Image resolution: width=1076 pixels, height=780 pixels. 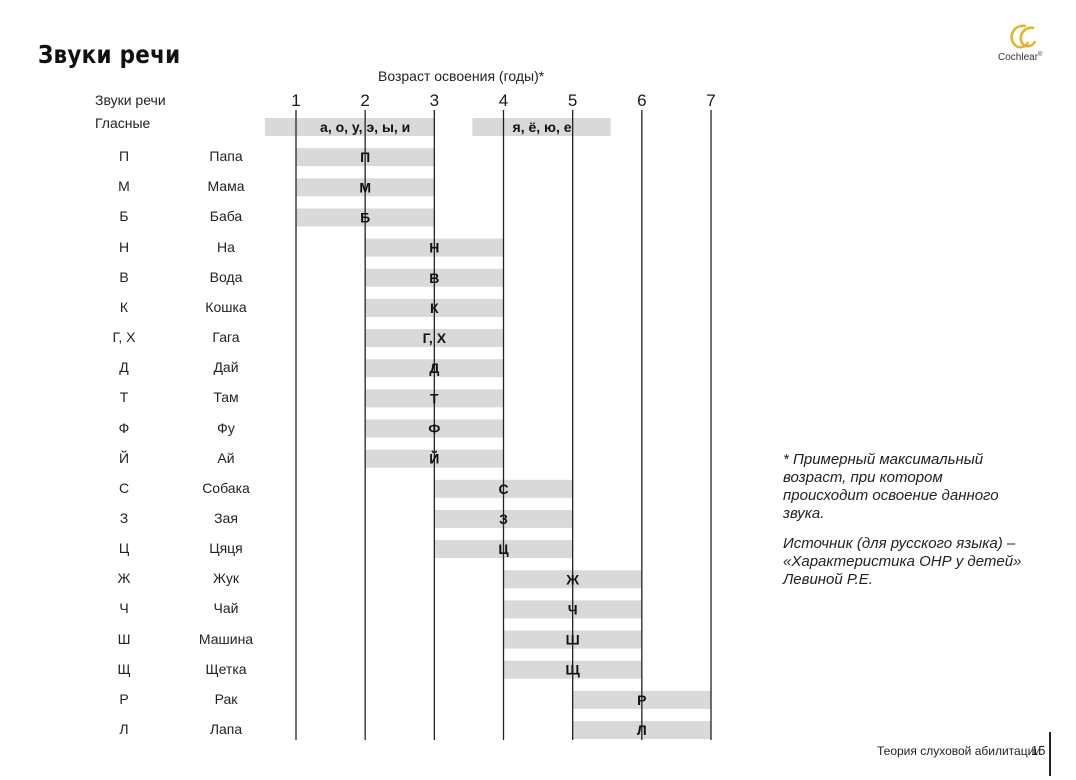 What do you see at coordinates (226, 487) in the screenshot?
I see `row-word-label: Собака` at bounding box center [226, 487].